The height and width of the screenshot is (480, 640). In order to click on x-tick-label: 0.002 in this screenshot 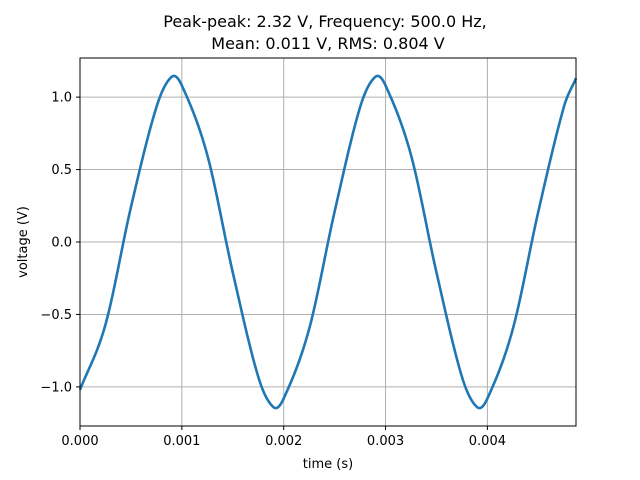, I will do `click(283, 441)`.